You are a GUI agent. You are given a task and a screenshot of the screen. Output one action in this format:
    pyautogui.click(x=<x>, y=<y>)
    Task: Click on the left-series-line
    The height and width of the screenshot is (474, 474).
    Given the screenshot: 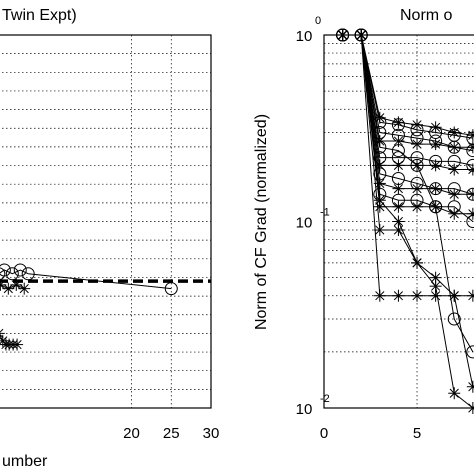 What is the action you would take?
    pyautogui.click(x=12, y=287)
    